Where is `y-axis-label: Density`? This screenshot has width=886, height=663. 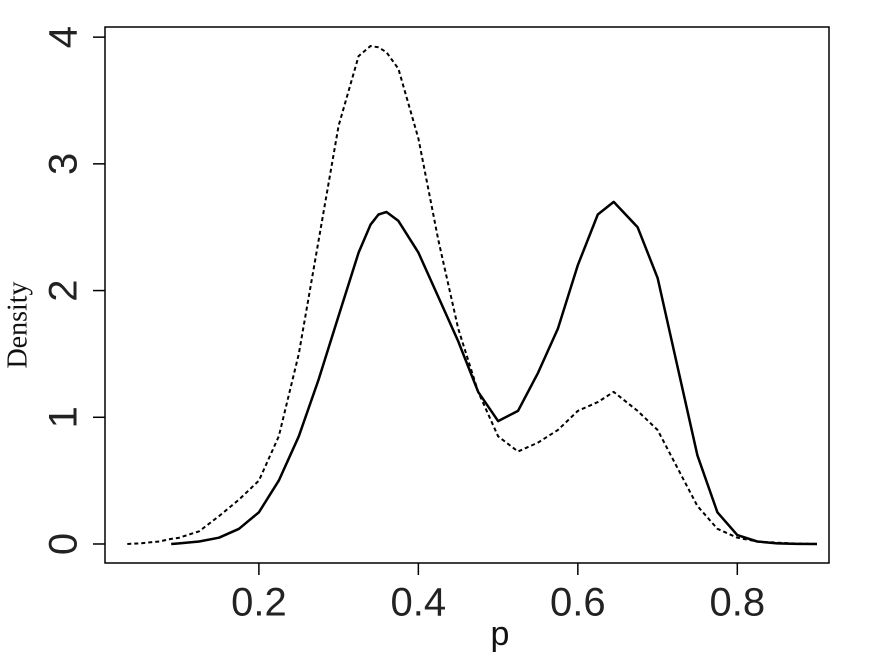 y-axis-label: Density is located at coordinates (17, 324).